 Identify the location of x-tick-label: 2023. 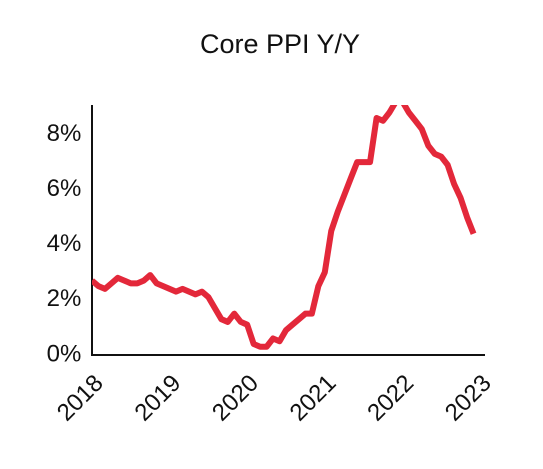
(468, 398).